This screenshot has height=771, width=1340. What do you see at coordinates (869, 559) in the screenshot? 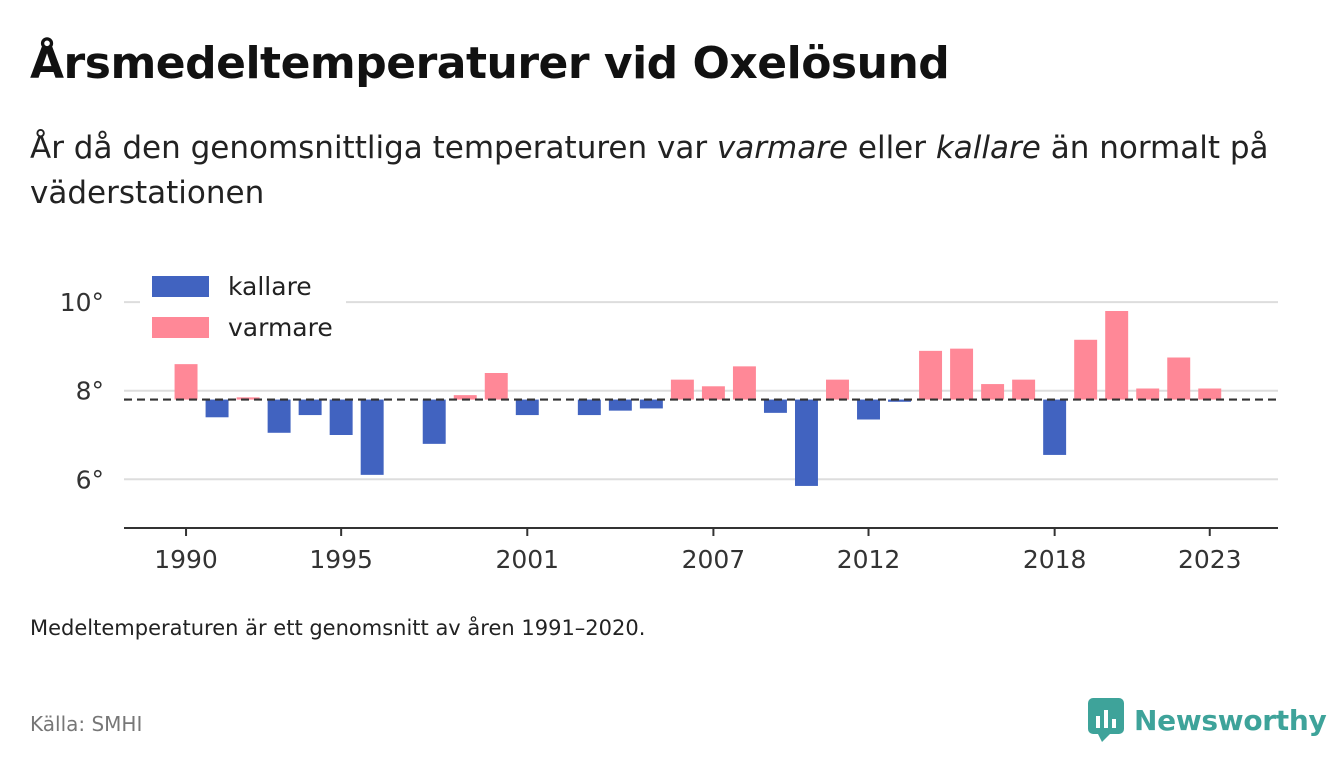
I see `x-tick-label: 2012` at bounding box center [869, 559].